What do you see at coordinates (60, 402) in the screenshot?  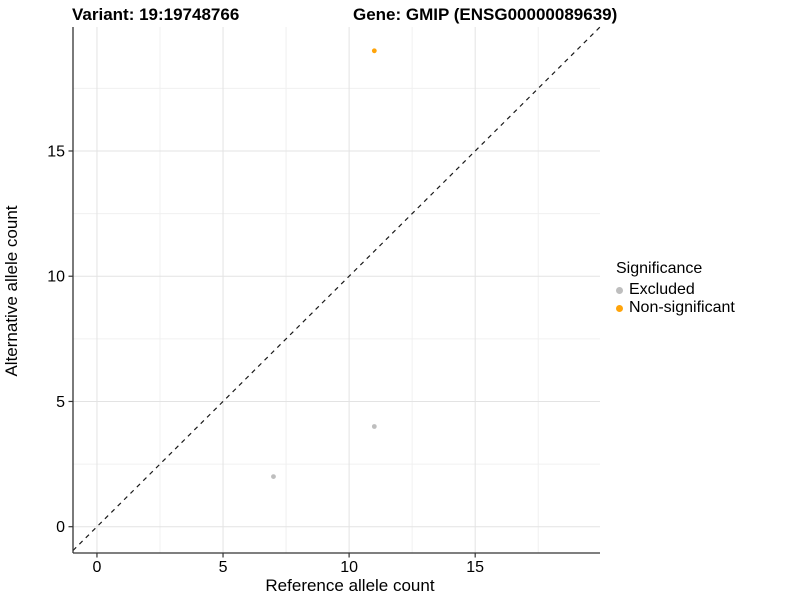 I see `y-tick-label: 5` at bounding box center [60, 402].